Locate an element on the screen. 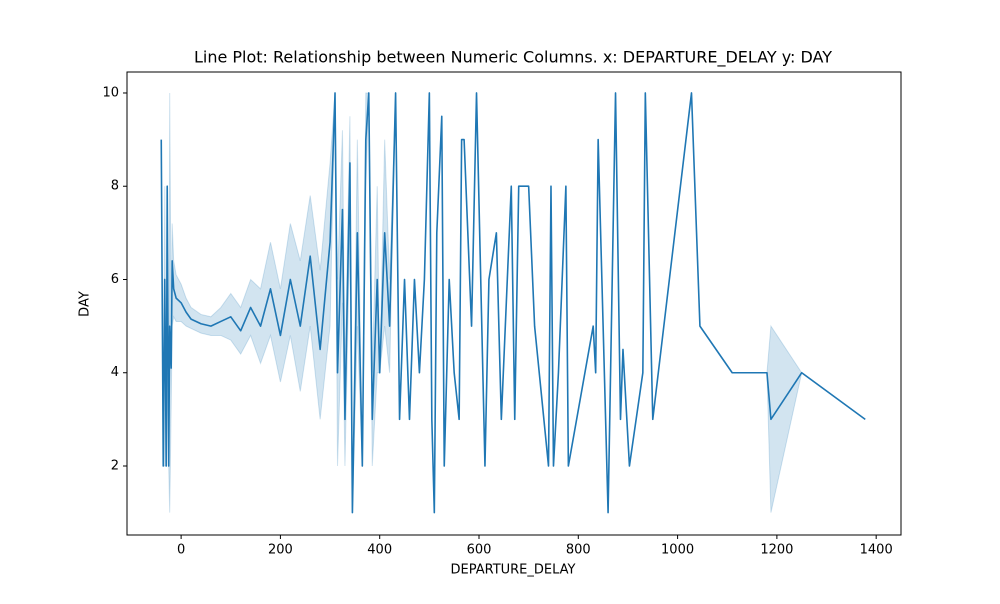  x-tick-label: 200 is located at coordinates (280, 550).